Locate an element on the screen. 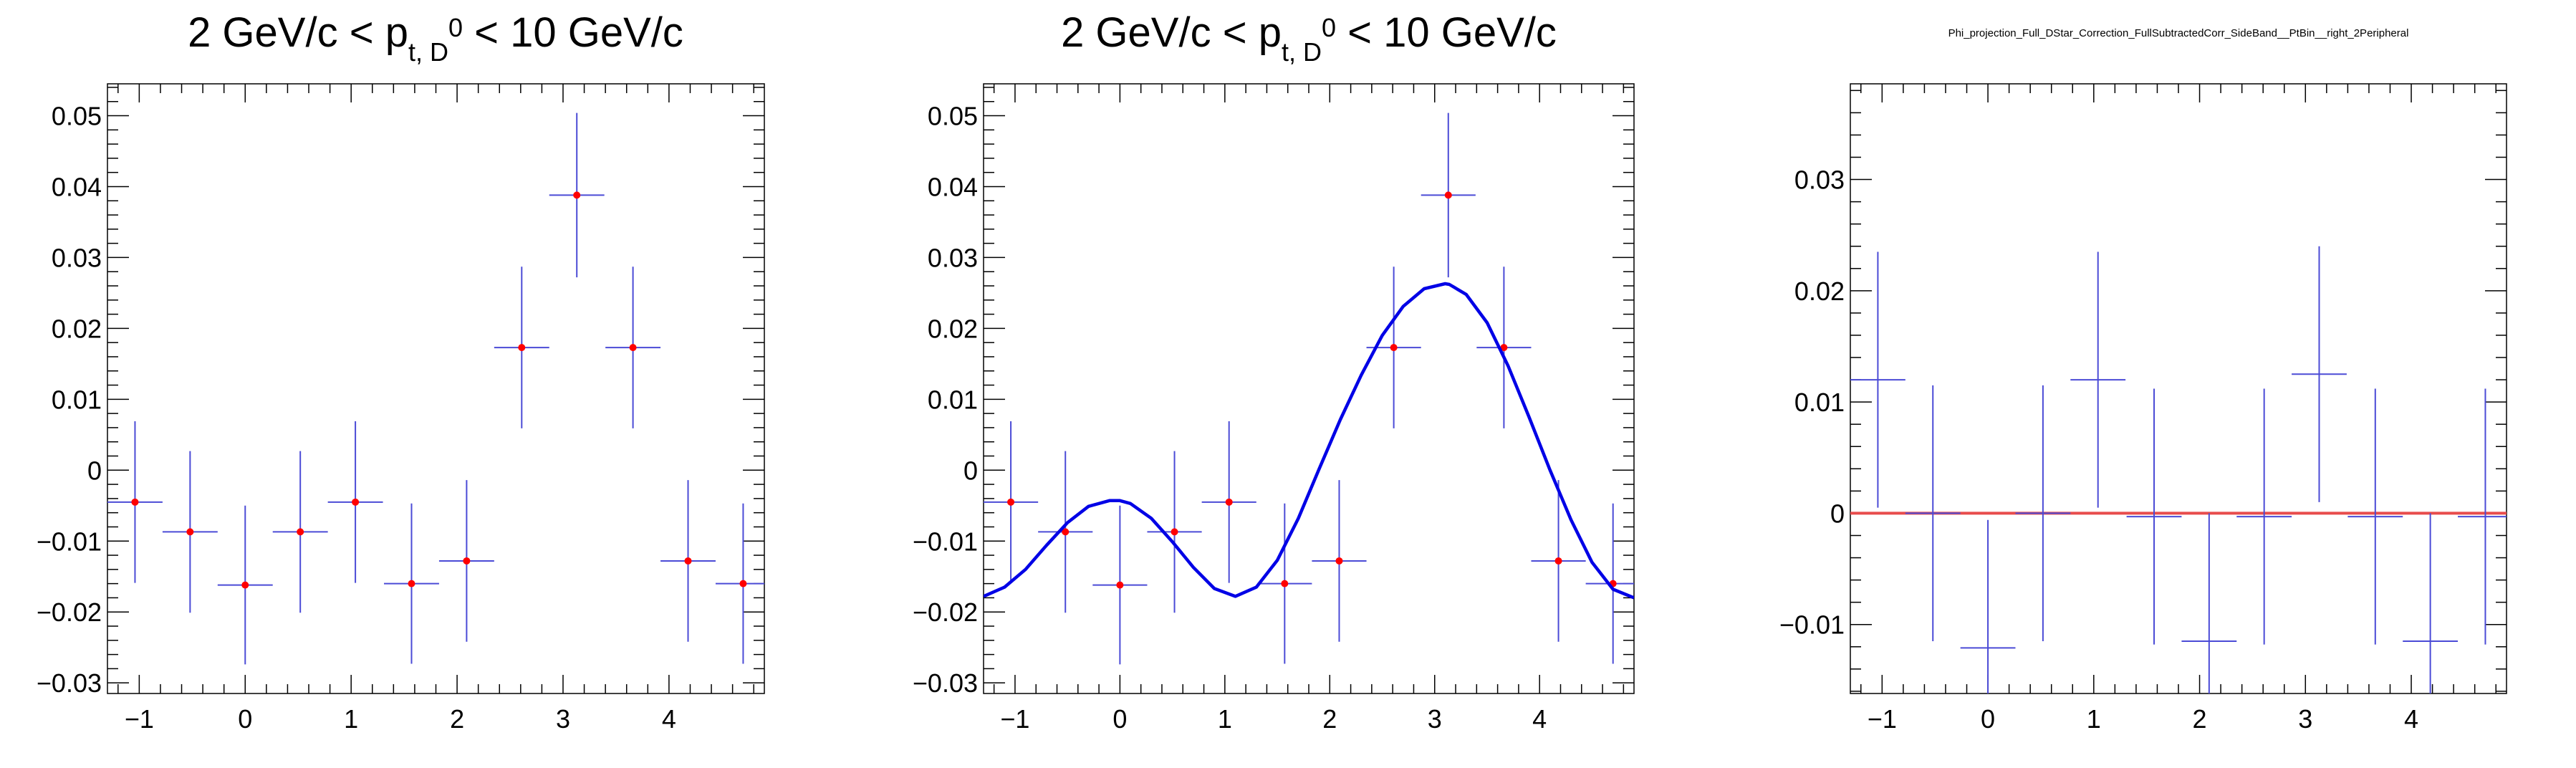 The height and width of the screenshot is (768, 2576). fit-curve is located at coordinates (1309, 441).